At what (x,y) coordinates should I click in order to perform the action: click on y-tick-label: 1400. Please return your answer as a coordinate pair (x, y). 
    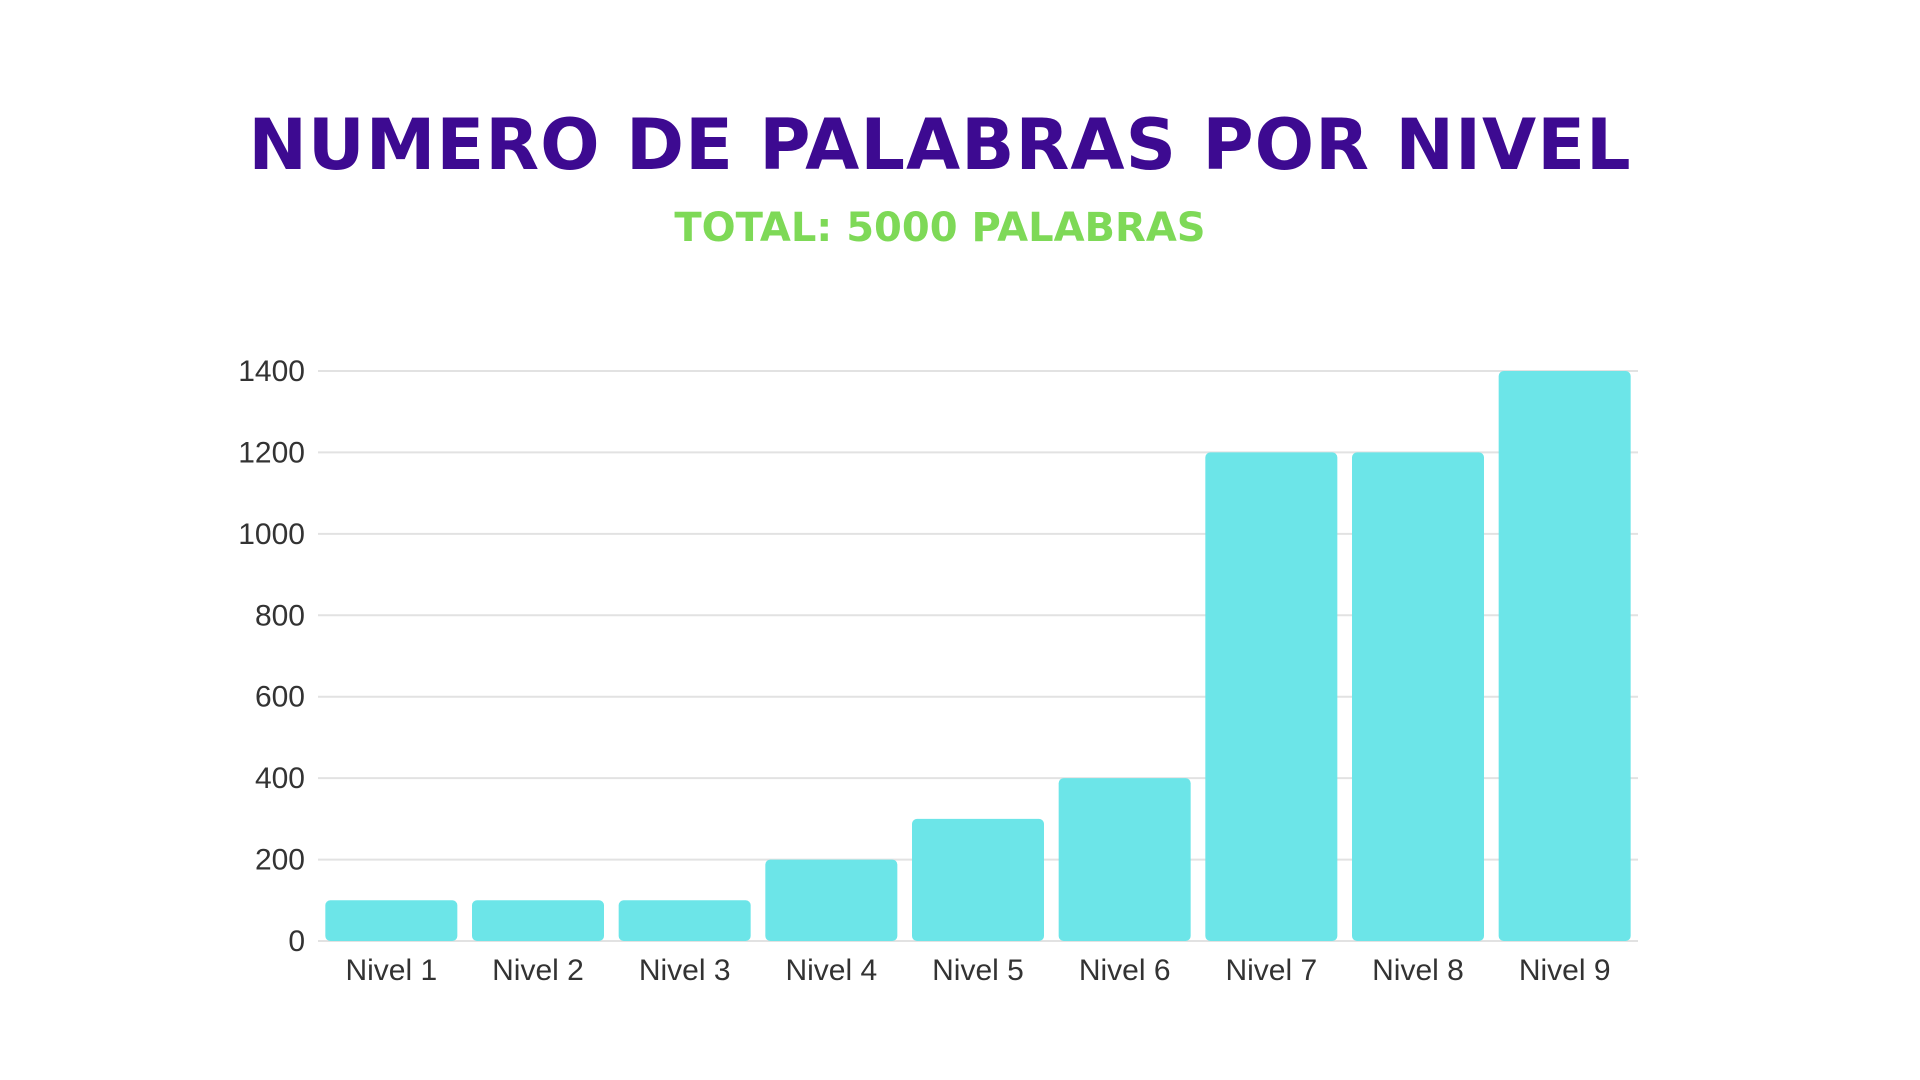
    Looking at the image, I should click on (271, 371).